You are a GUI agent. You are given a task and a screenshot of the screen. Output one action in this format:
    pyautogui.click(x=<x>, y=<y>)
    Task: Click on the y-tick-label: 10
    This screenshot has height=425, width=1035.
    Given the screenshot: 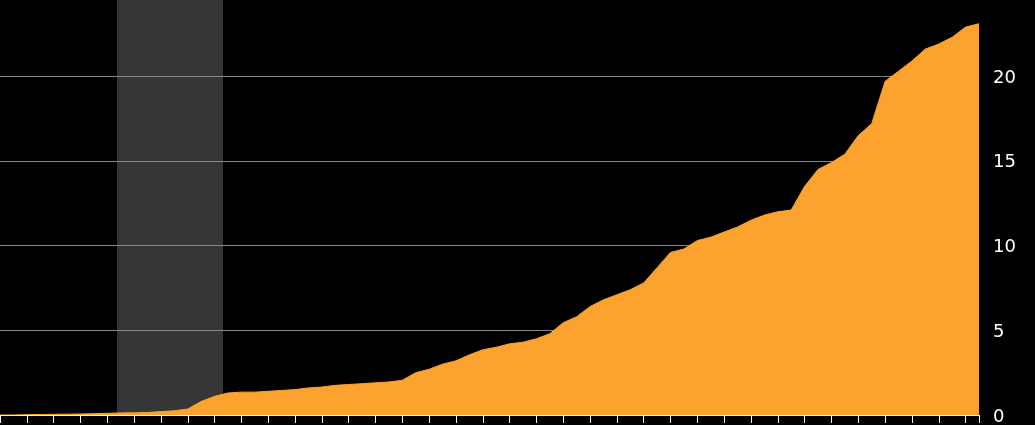 What is the action you would take?
    pyautogui.click(x=1004, y=246)
    